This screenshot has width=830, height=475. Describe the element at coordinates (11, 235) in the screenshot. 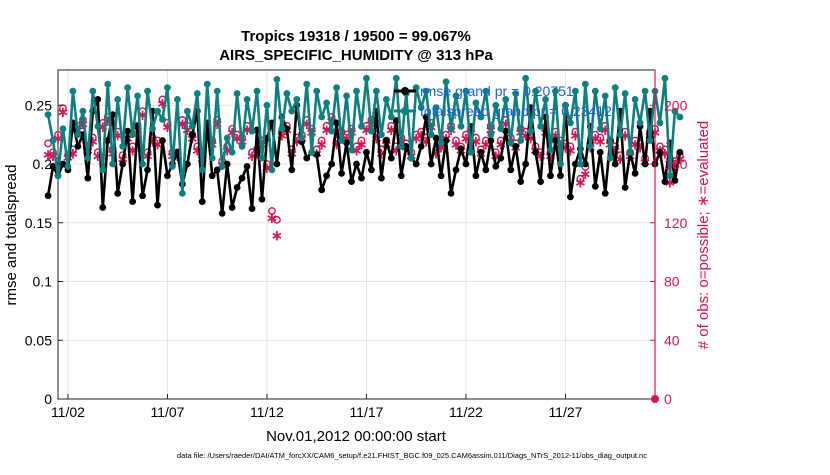

I see `y-axis-left-label: rmse and totalspread` at that location.